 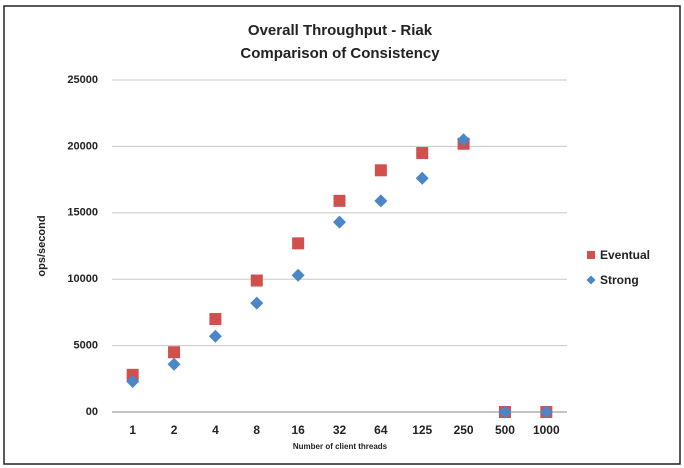 I want to click on x-axis-label: Number of client threads, so click(x=340, y=446).